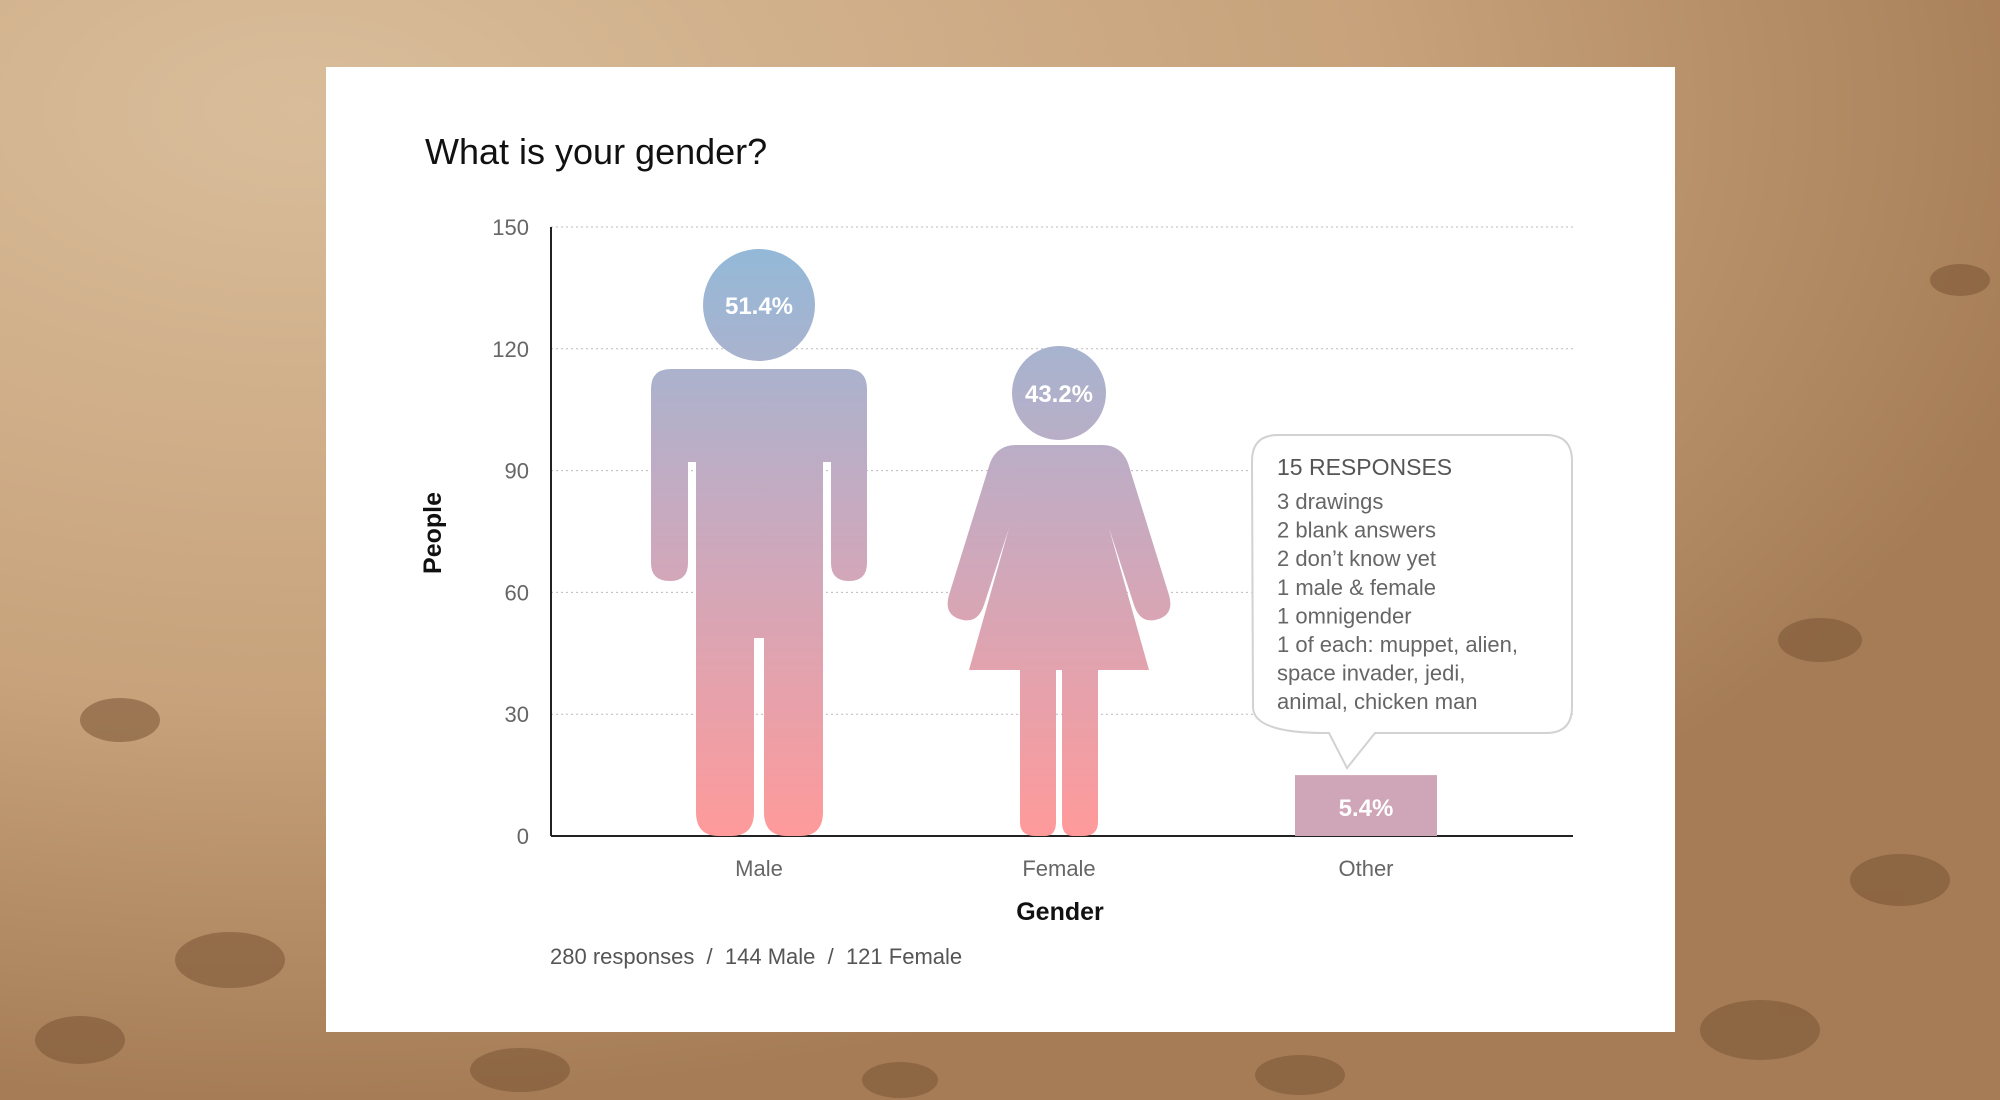 This screenshot has width=2000, height=1100. Describe the element at coordinates (1356, 558) in the screenshot. I see `callout-line: 2 don’t know yet` at that location.